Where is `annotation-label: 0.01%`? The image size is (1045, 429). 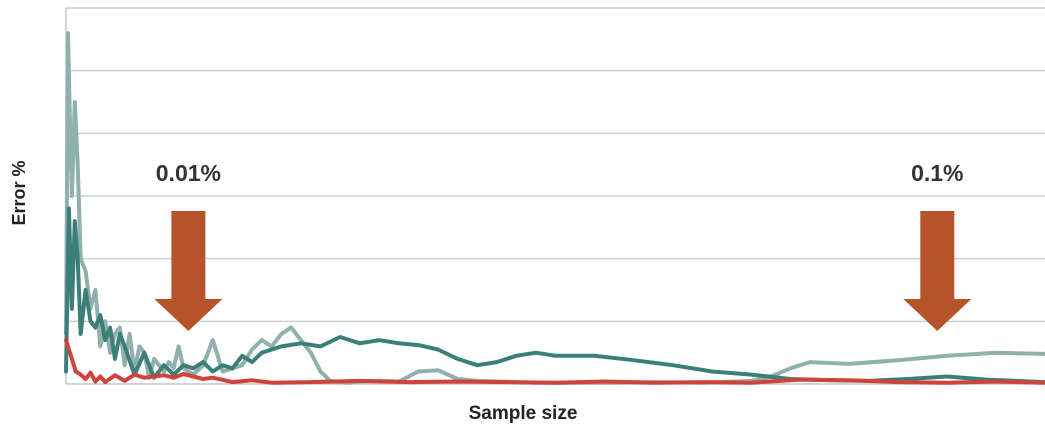
annotation-label: 0.01% is located at coordinates (188, 173).